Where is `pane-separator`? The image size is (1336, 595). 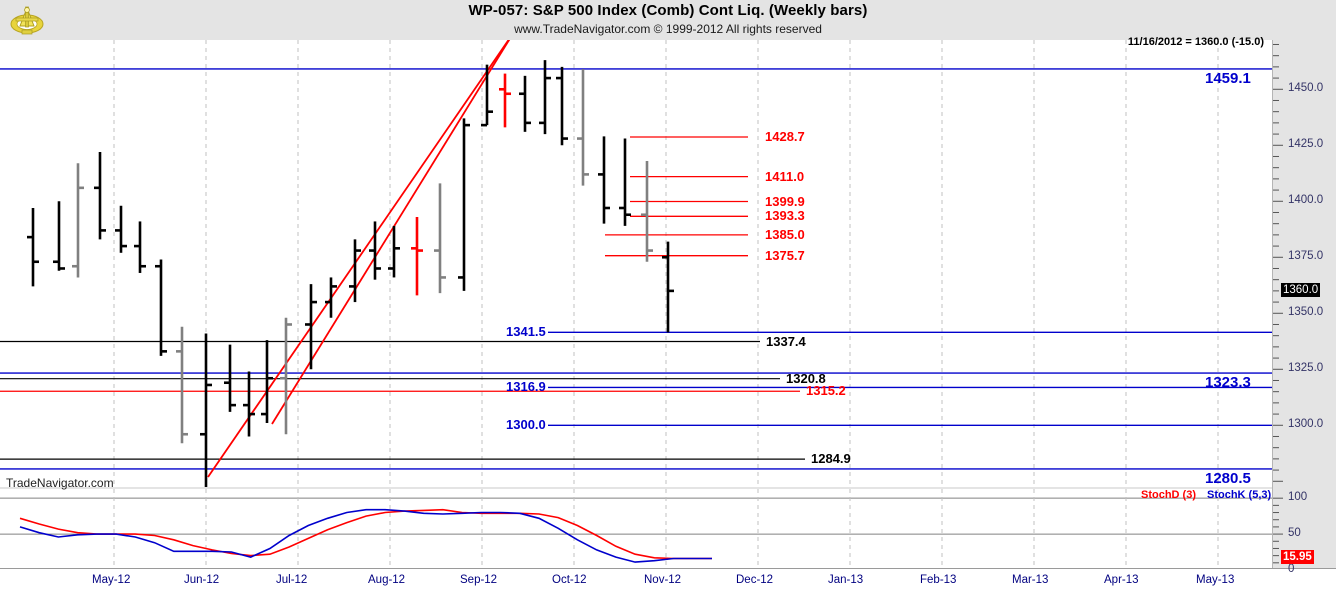 pane-separator is located at coordinates (636, 488).